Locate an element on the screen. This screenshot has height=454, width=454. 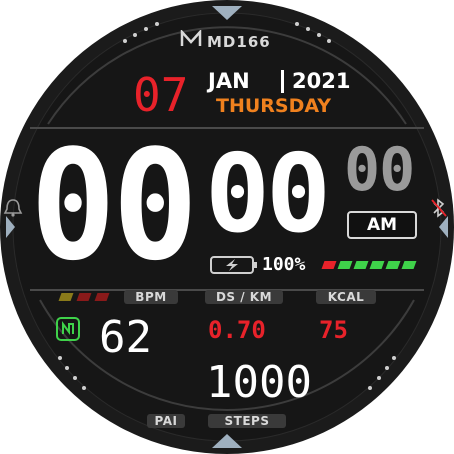
heart-zone-indicator is located at coordinates (86, 297).